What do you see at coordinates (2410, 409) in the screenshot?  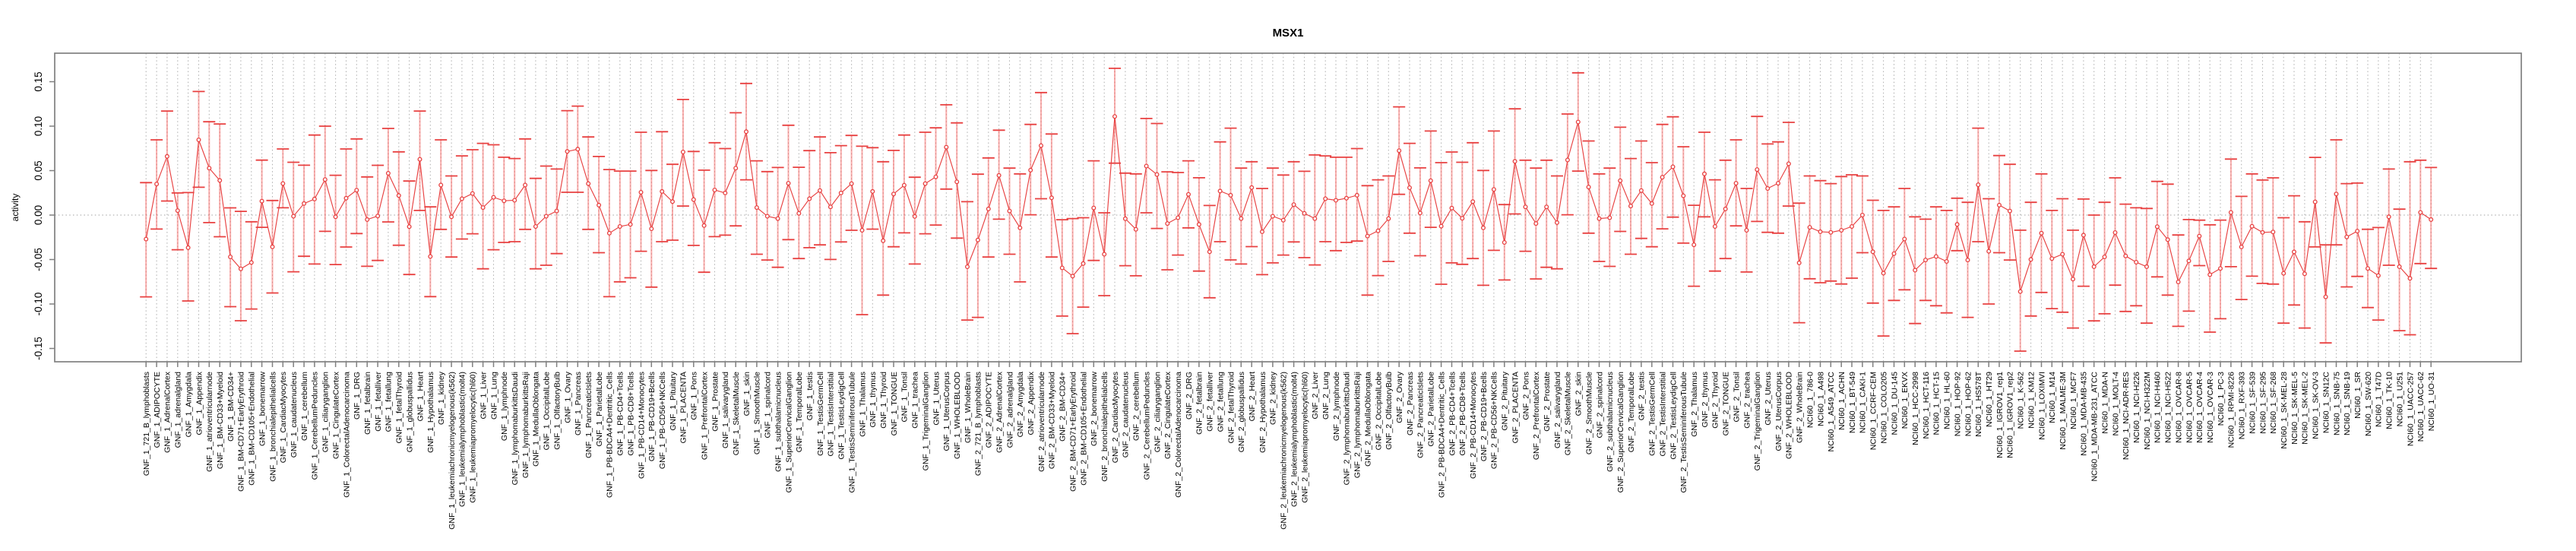 I see `svg-text: NCI60_1_UACC-257` at bounding box center [2410, 409].